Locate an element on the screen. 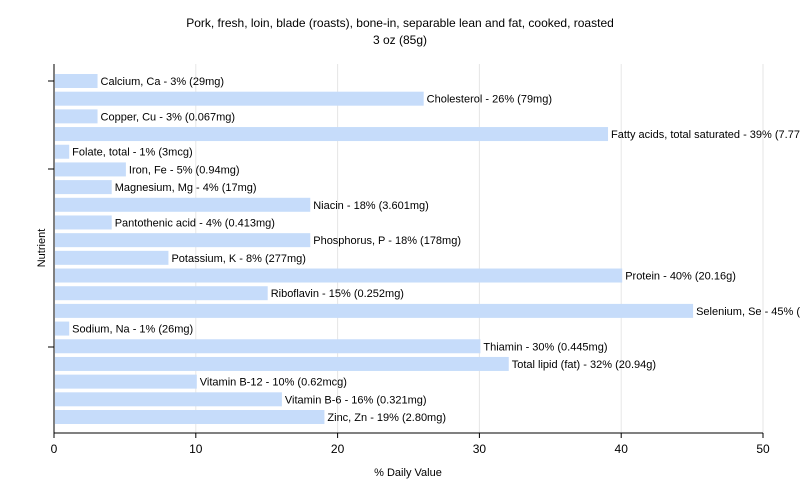 Image resolution: width=800 pixels, height=500 pixels. x-tick-label: 30 is located at coordinates (480, 449).